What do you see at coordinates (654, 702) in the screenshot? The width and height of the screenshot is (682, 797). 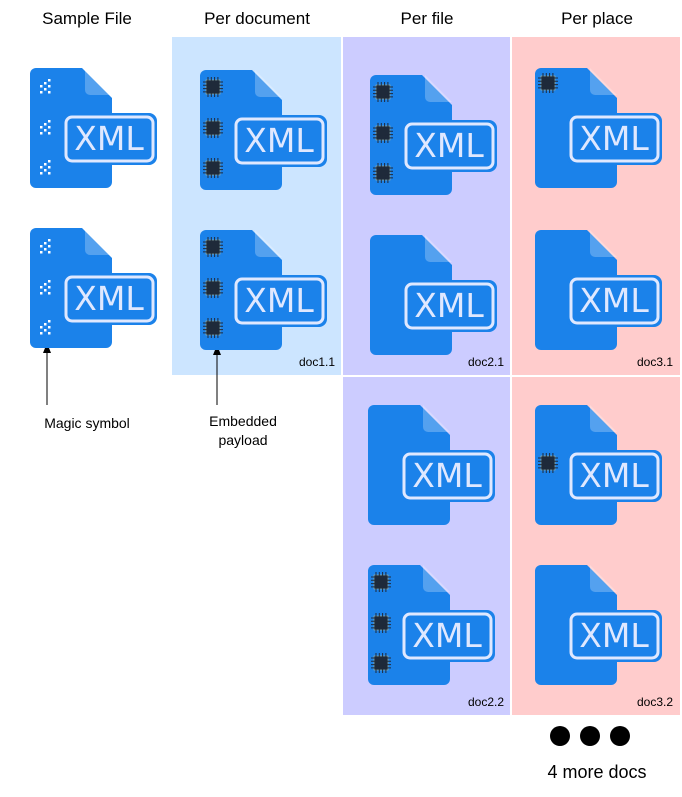 I see `doc-label: doc3.2` at bounding box center [654, 702].